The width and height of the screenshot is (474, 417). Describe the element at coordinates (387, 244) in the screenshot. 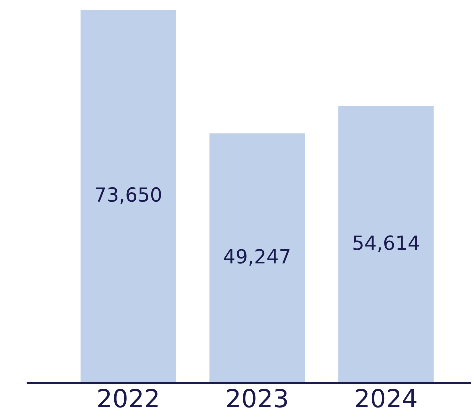

I see `data-label: 54,614` at that location.